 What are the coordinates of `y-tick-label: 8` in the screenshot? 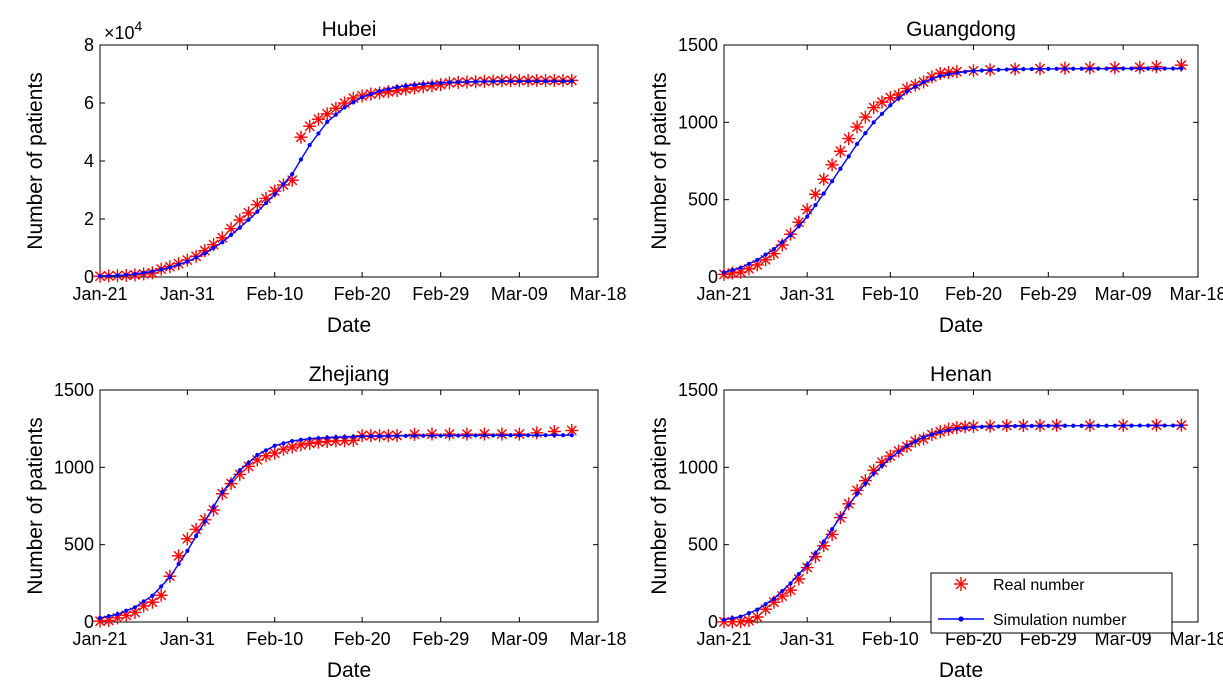 It's located at (89, 45).